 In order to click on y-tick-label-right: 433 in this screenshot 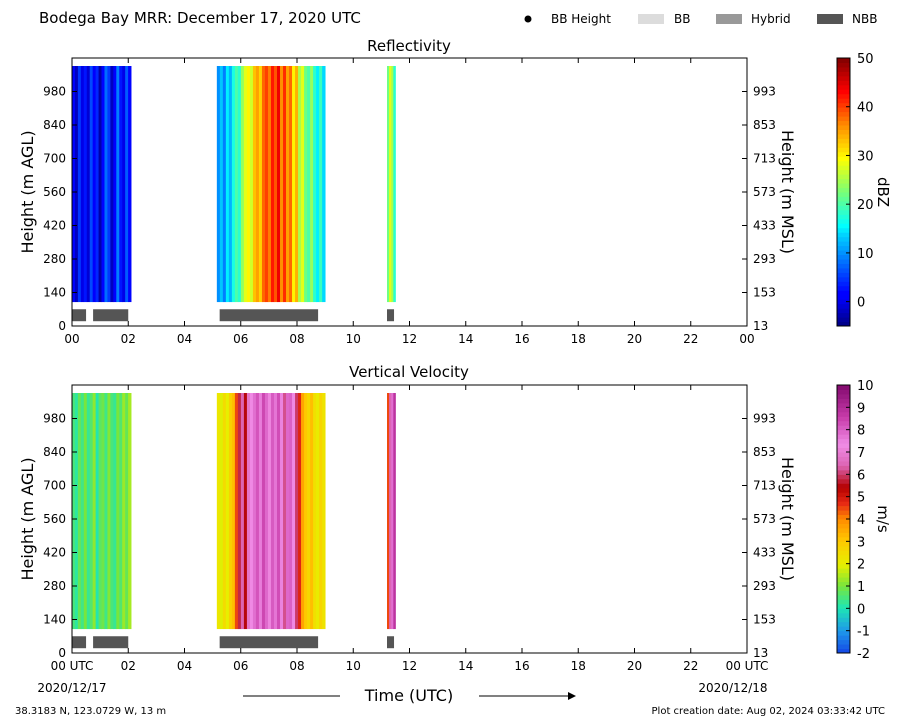, I will do `click(764, 553)`.